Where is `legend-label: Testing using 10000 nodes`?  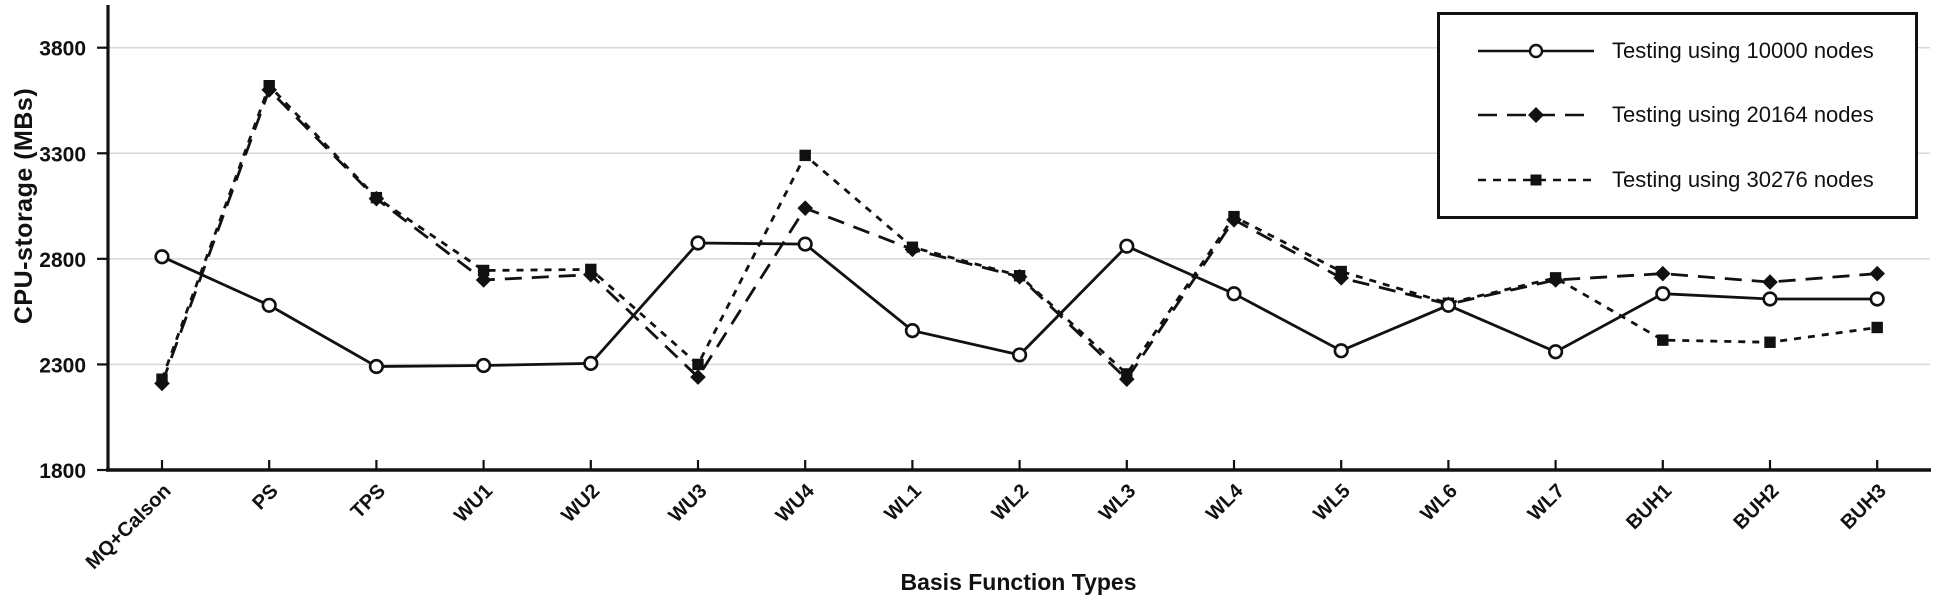
legend-label: Testing using 10000 nodes is located at coordinates (1743, 51).